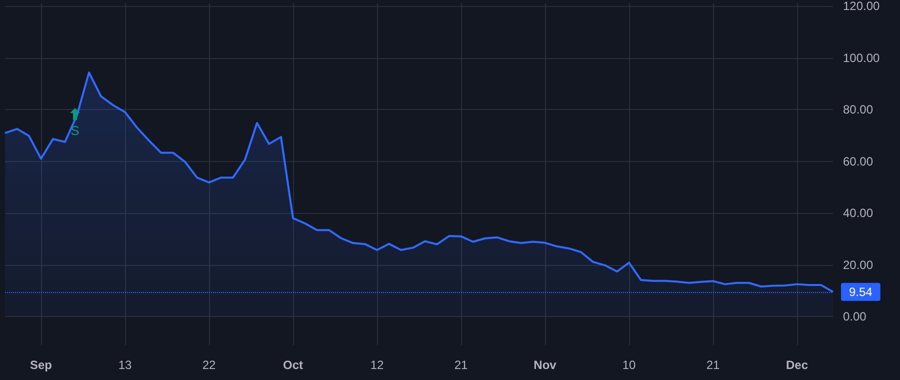  What do you see at coordinates (797, 365) in the screenshot?
I see `x-tick-label: Dec` at bounding box center [797, 365].